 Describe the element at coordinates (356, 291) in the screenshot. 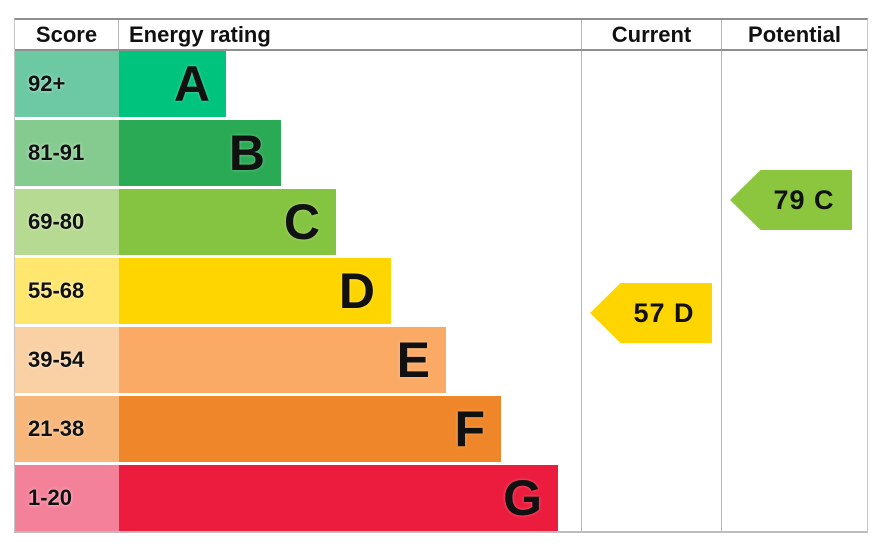

I see `rating-letter: D` at that location.